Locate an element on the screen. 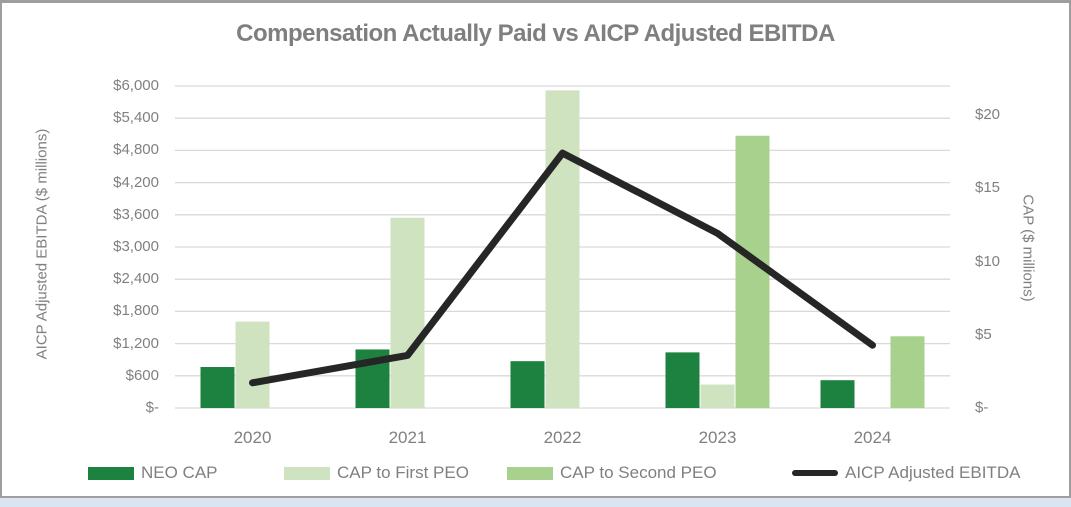 Image resolution: width=1071 pixels, height=507 pixels. left-axis-tick: $3,000 is located at coordinates (136, 246).